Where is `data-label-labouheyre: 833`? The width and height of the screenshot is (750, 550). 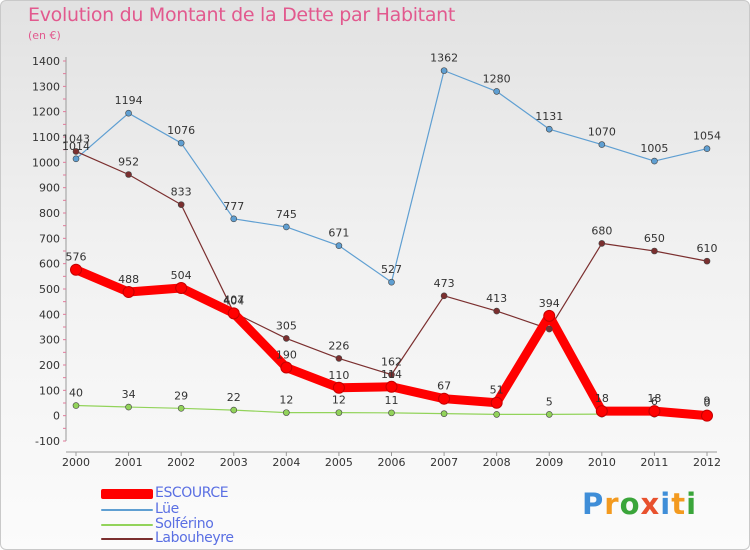 data-label-labouheyre: 833 is located at coordinates (181, 192).